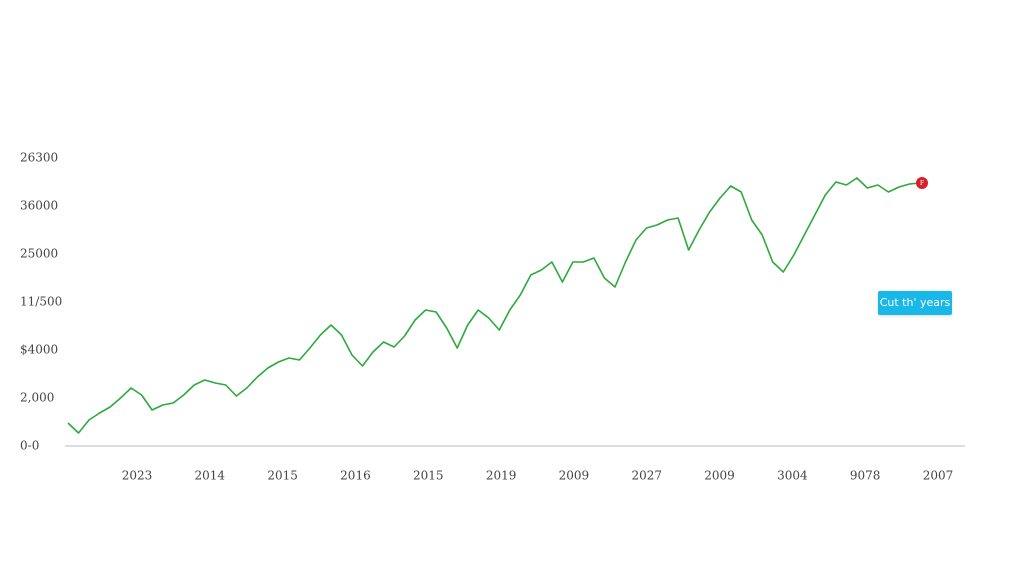 The width and height of the screenshot is (1024, 585). Describe the element at coordinates (41, 302) in the screenshot. I see `y-tick-label: 11/500` at that location.